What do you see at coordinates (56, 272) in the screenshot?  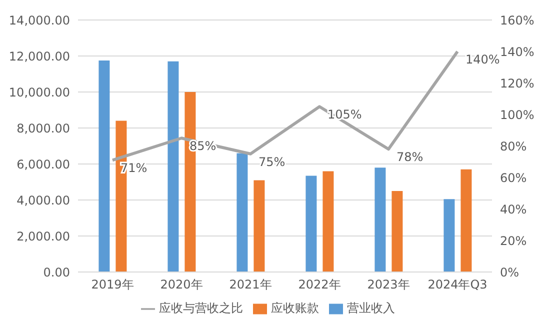 I see `y-tick-label: 0.00` at bounding box center [56, 272].